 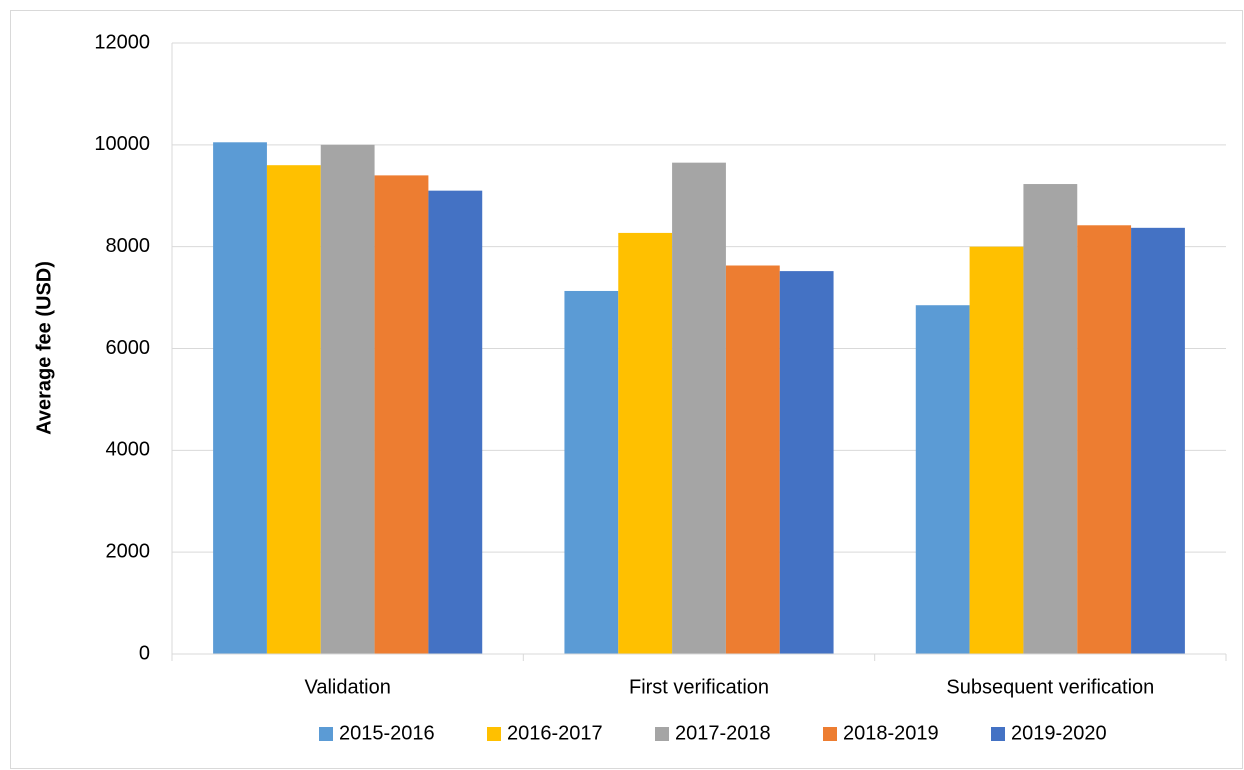 I want to click on y-tick-label: 0, so click(x=144, y=653).